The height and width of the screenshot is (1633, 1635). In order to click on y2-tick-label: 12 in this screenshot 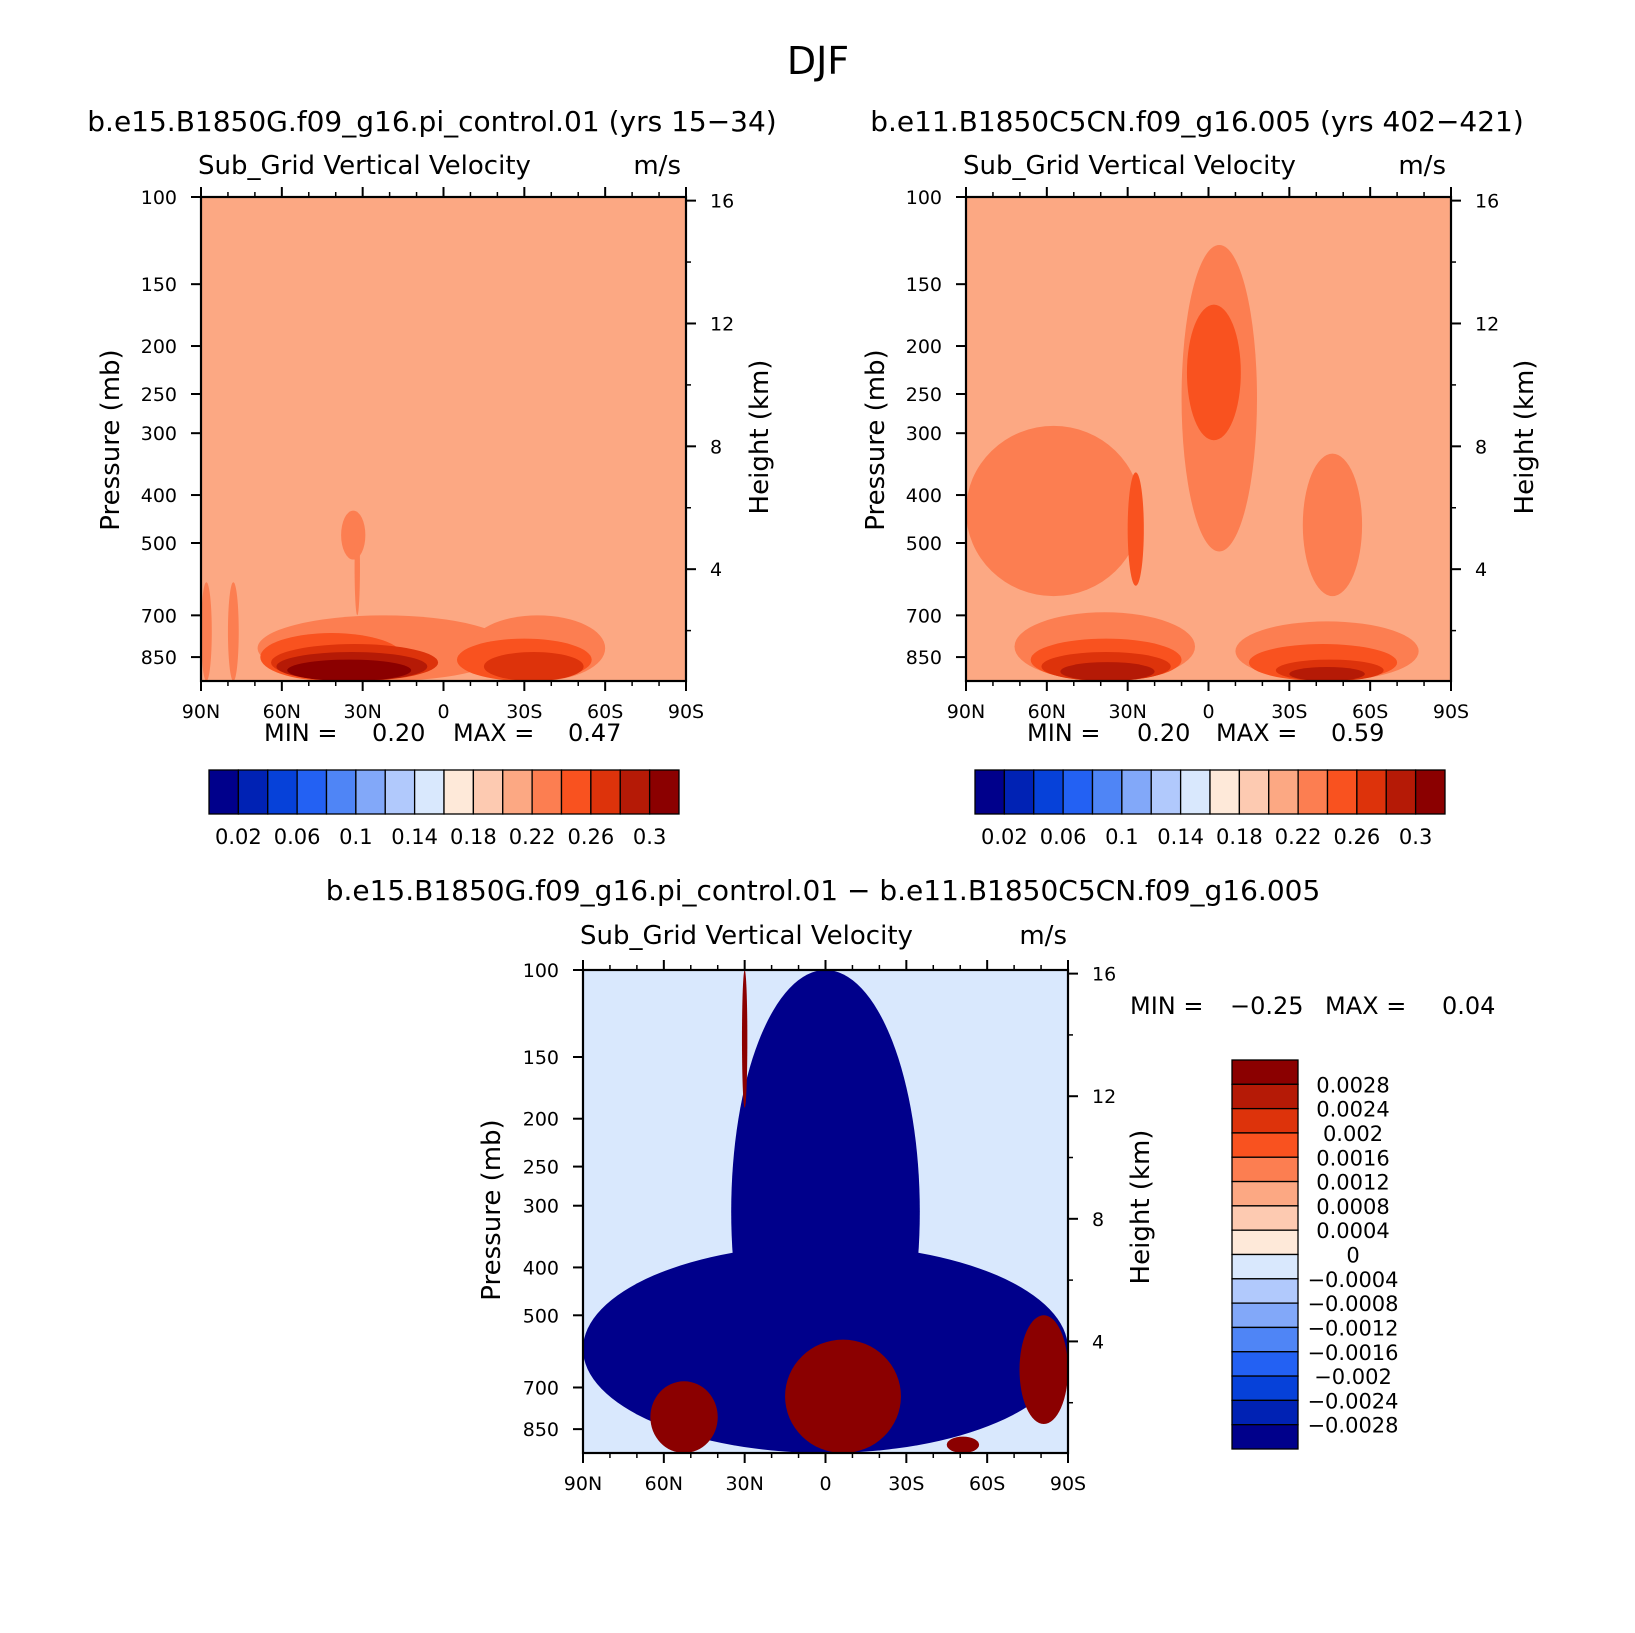, I will do `click(1104, 1097)`.